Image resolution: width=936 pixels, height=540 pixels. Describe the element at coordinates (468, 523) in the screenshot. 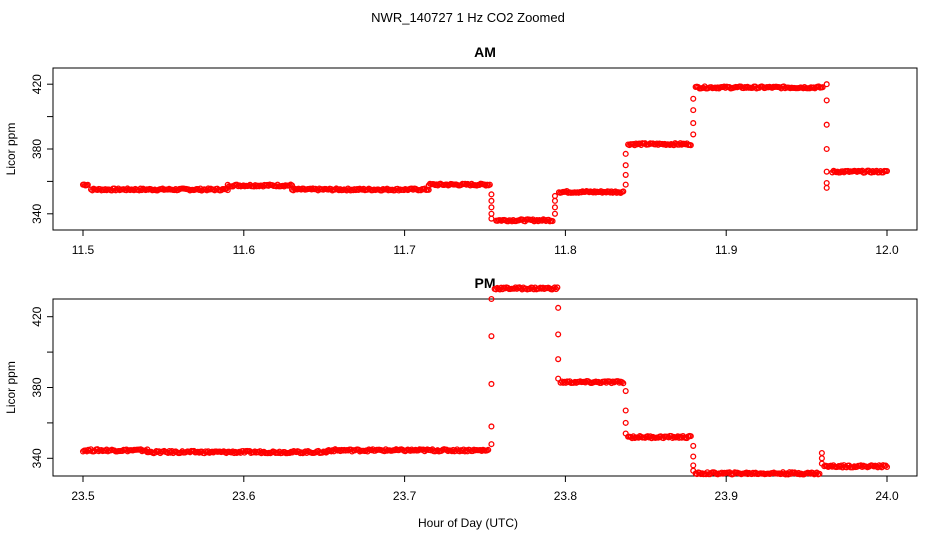

I see `x-axis-label: Hour of Day (UTC)` at that location.